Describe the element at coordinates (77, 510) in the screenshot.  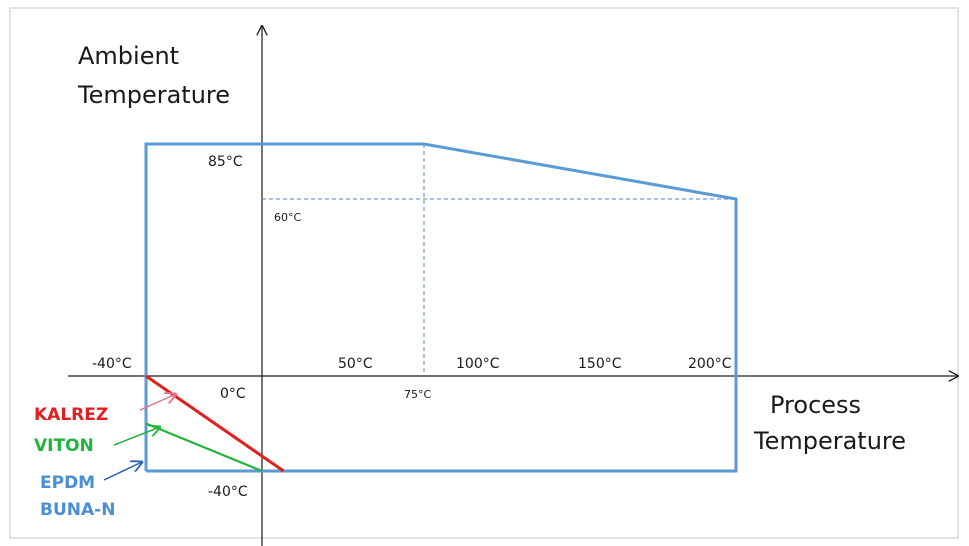
I see `buna-n-label: BUNA-N` at that location.